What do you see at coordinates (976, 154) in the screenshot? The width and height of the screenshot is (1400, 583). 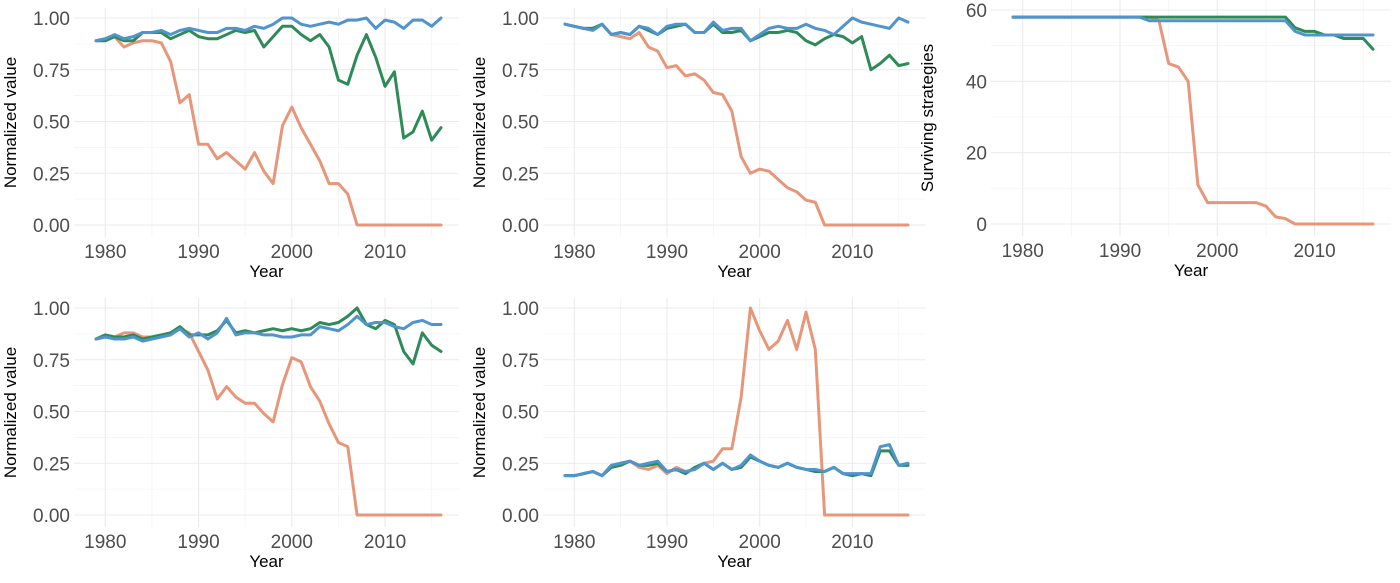 I see `y-tick-label: 20` at bounding box center [976, 154].